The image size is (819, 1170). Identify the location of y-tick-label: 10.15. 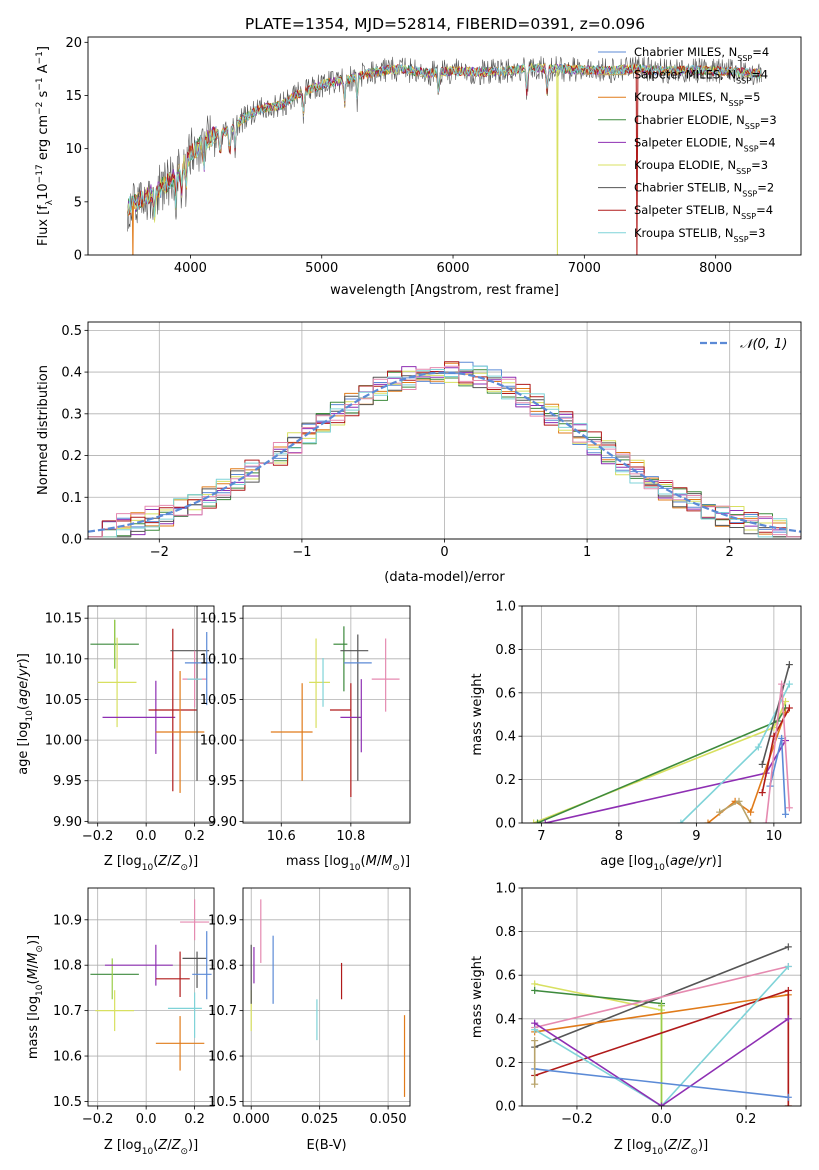
(63, 619).